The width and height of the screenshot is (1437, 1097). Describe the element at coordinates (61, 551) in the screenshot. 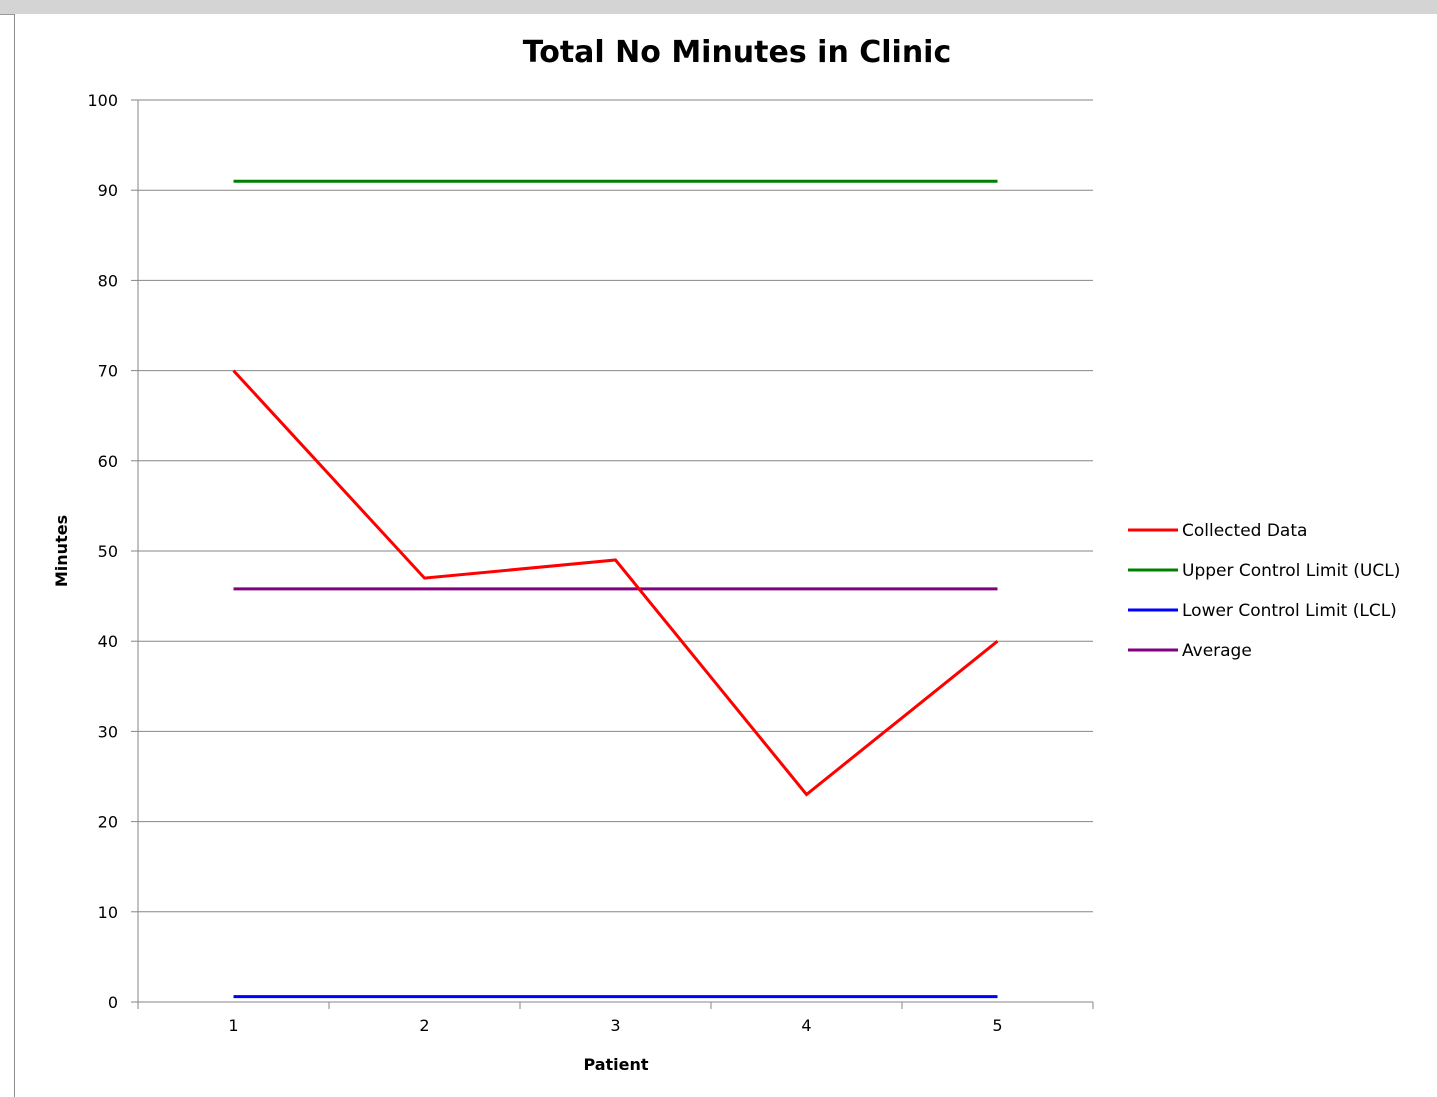

I see `y-axis-title: Minutes` at that location.